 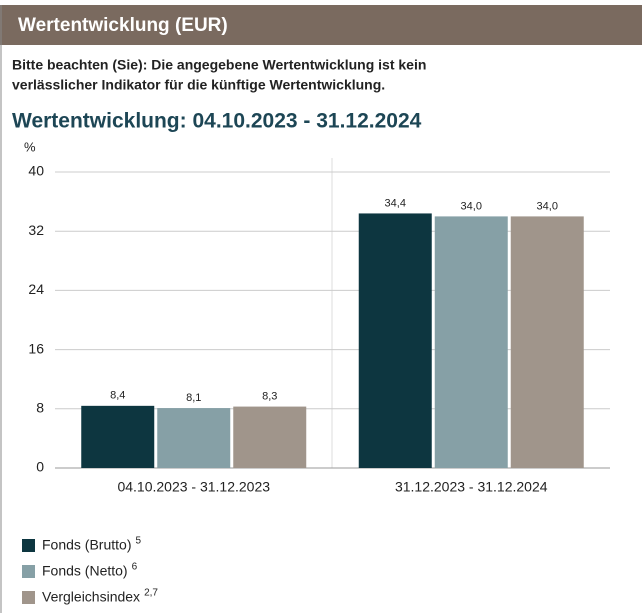 I want to click on x-tick-label: 04.10.2023 - 31.12.2023, so click(x=193, y=487).